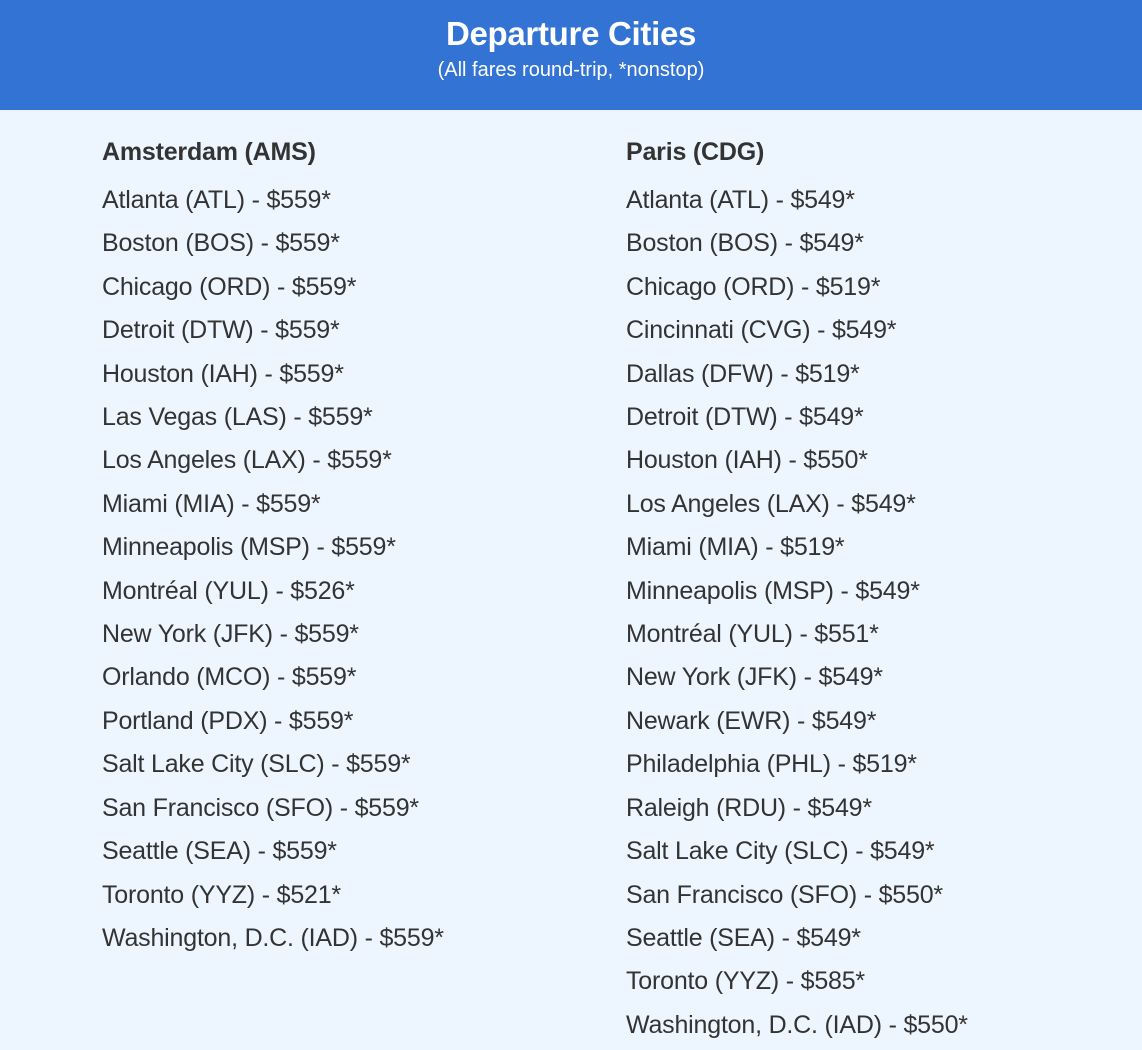  I want to click on fare-list-item: Chicago (ORD) - $519*, so click(753, 286).